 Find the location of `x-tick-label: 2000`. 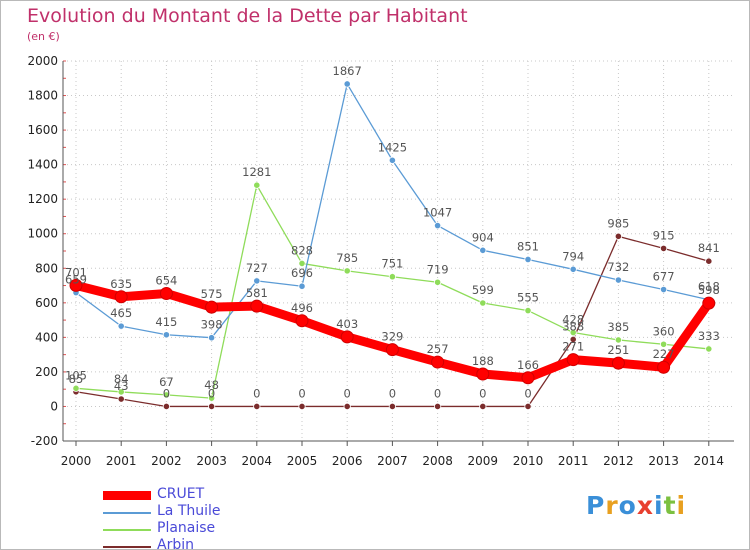

x-tick-label: 2000 is located at coordinates (76, 461).